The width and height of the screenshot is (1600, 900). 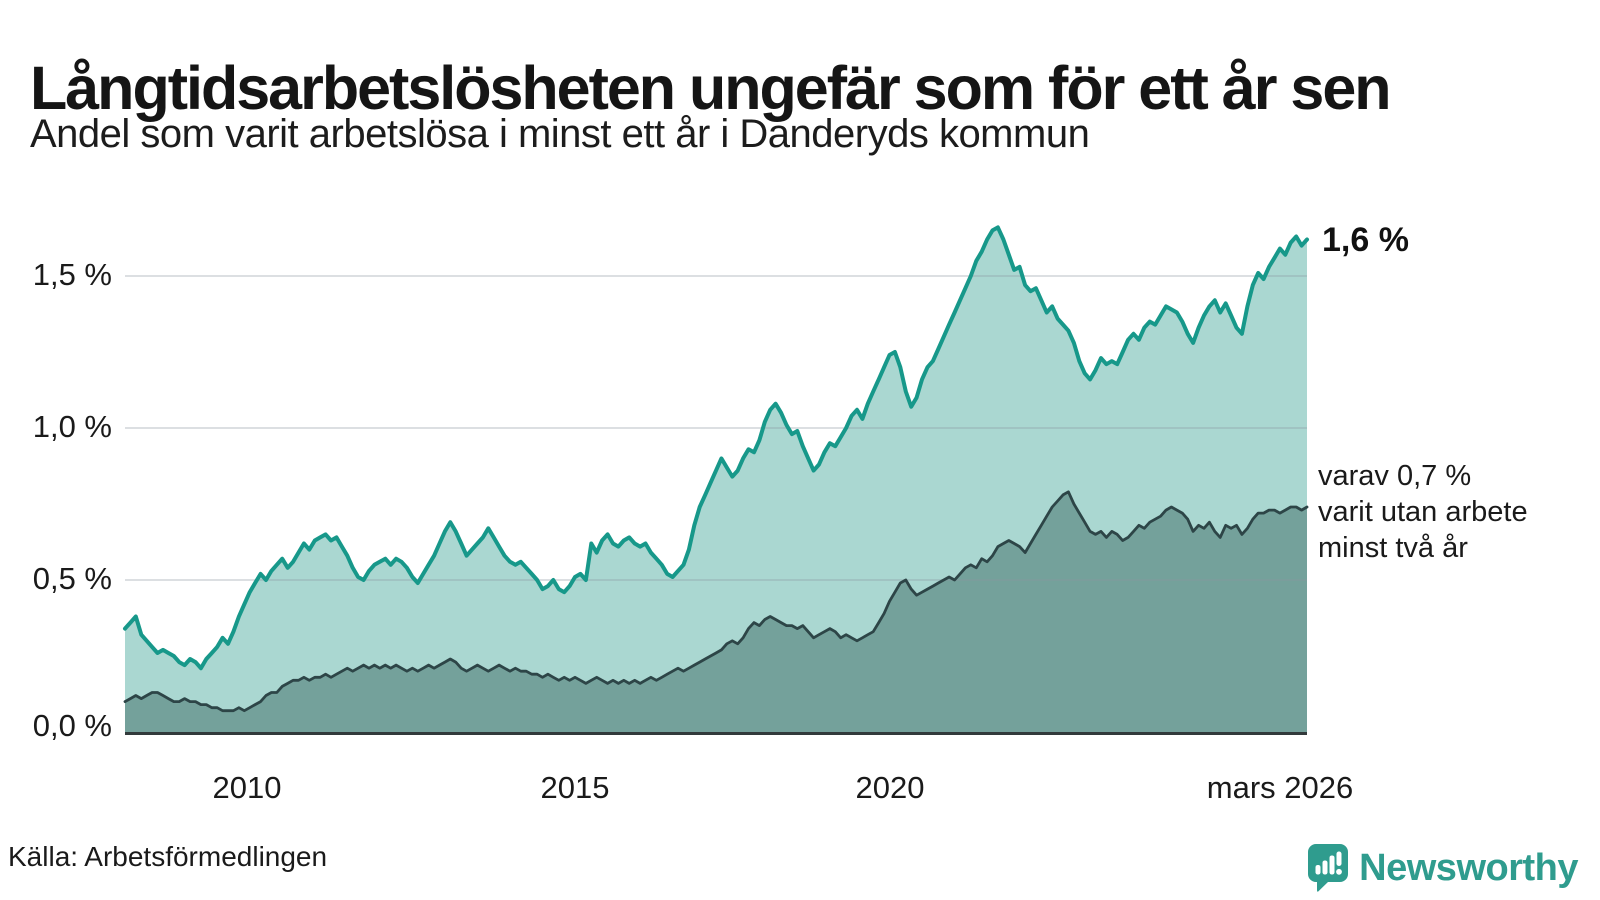 What do you see at coordinates (72, 578) in the screenshot?
I see `y-tick-05: 0,5 %` at bounding box center [72, 578].